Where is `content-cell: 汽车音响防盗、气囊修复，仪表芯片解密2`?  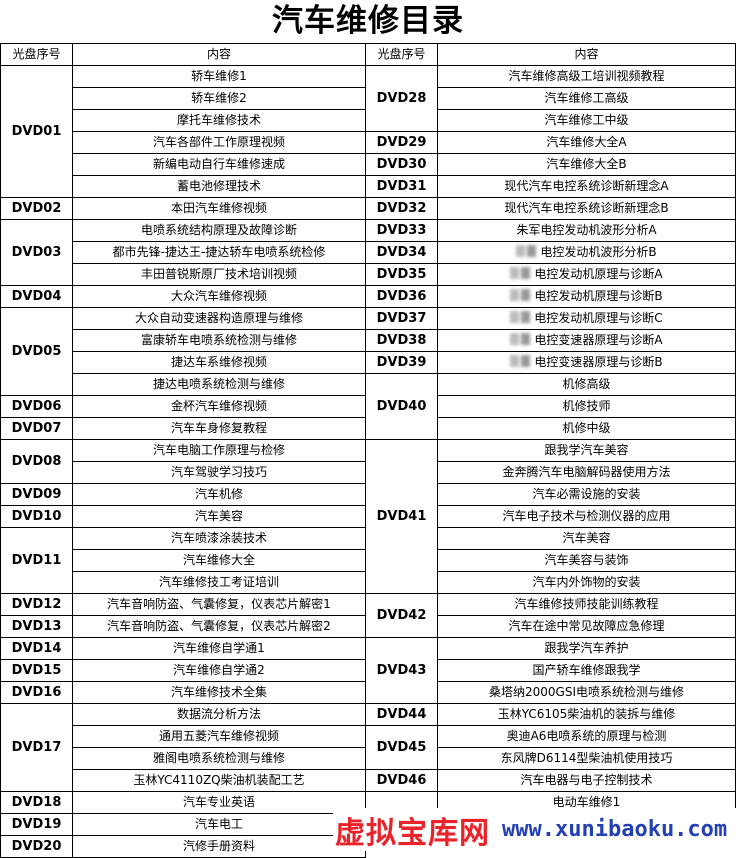
content-cell: 汽车音响防盗、气囊修复，仪表芯片解密2 is located at coordinates (219, 626).